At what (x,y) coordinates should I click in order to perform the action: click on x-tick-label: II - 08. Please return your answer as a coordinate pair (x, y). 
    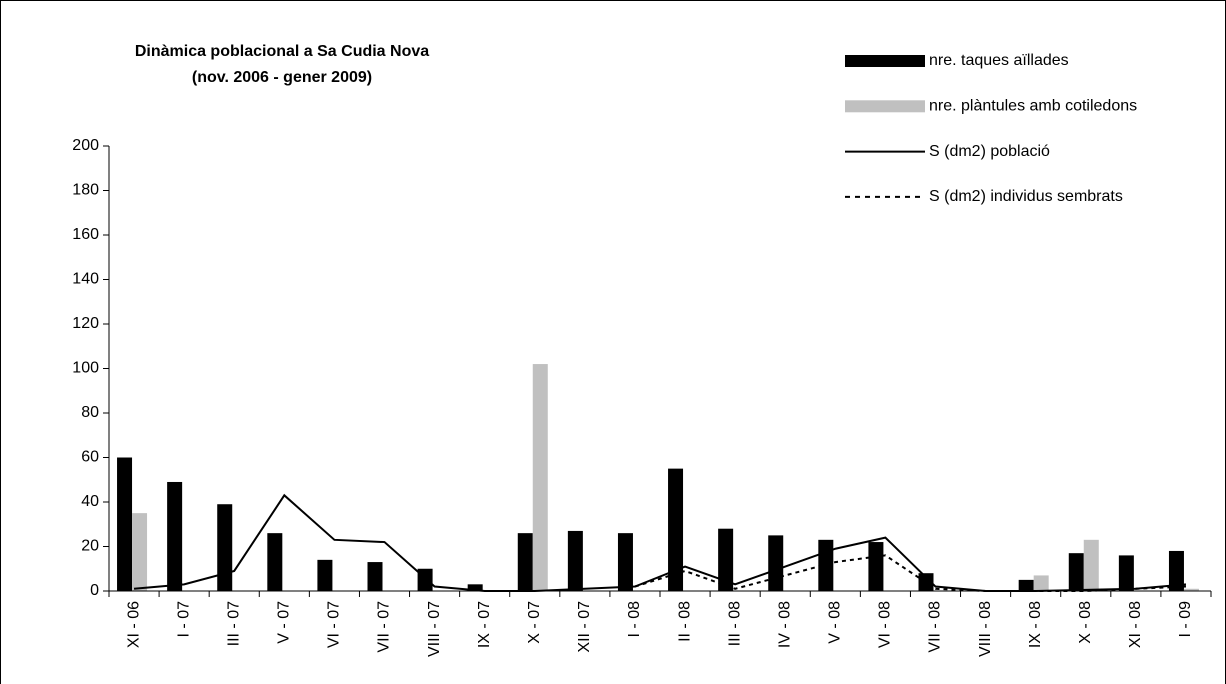
    Looking at the image, I should click on (684, 621).